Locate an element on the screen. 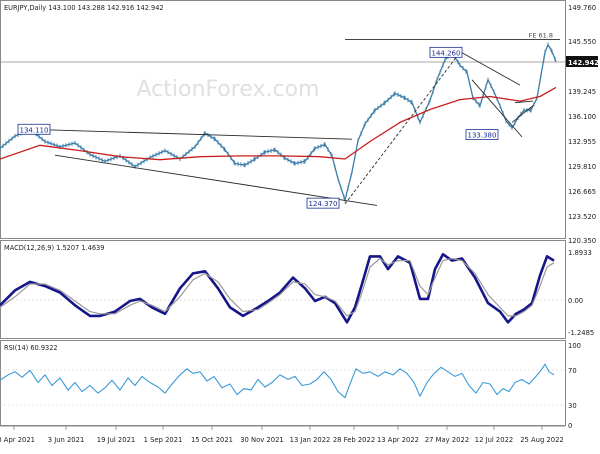 This screenshot has width=600, height=454. level-label: 133.380 is located at coordinates (482, 136).